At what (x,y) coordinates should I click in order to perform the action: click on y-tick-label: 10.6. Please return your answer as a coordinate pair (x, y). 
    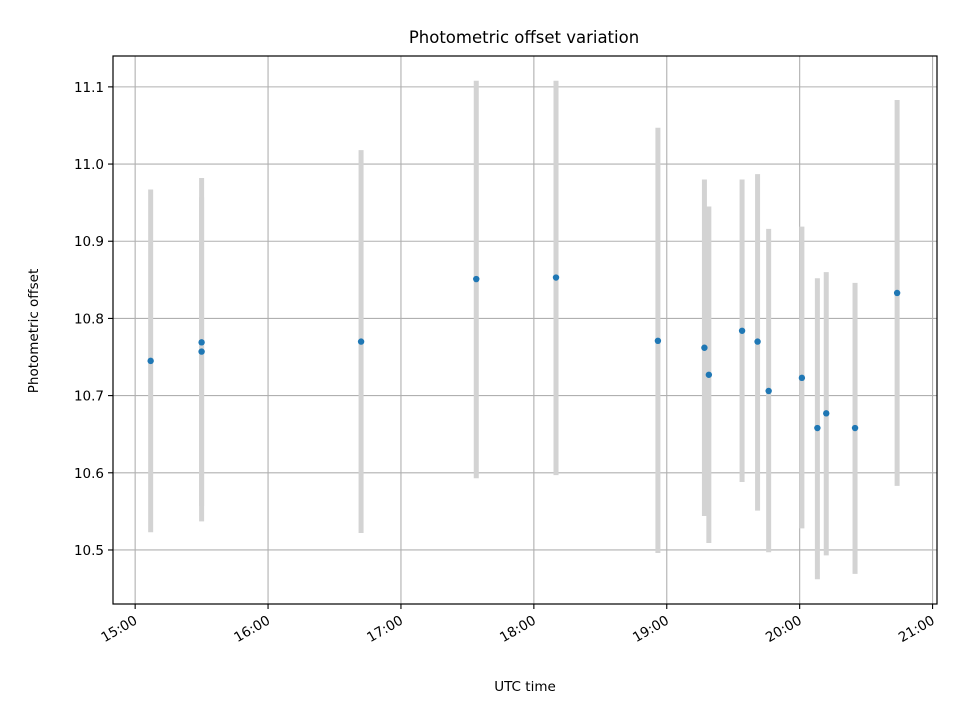
    Looking at the image, I should click on (89, 474).